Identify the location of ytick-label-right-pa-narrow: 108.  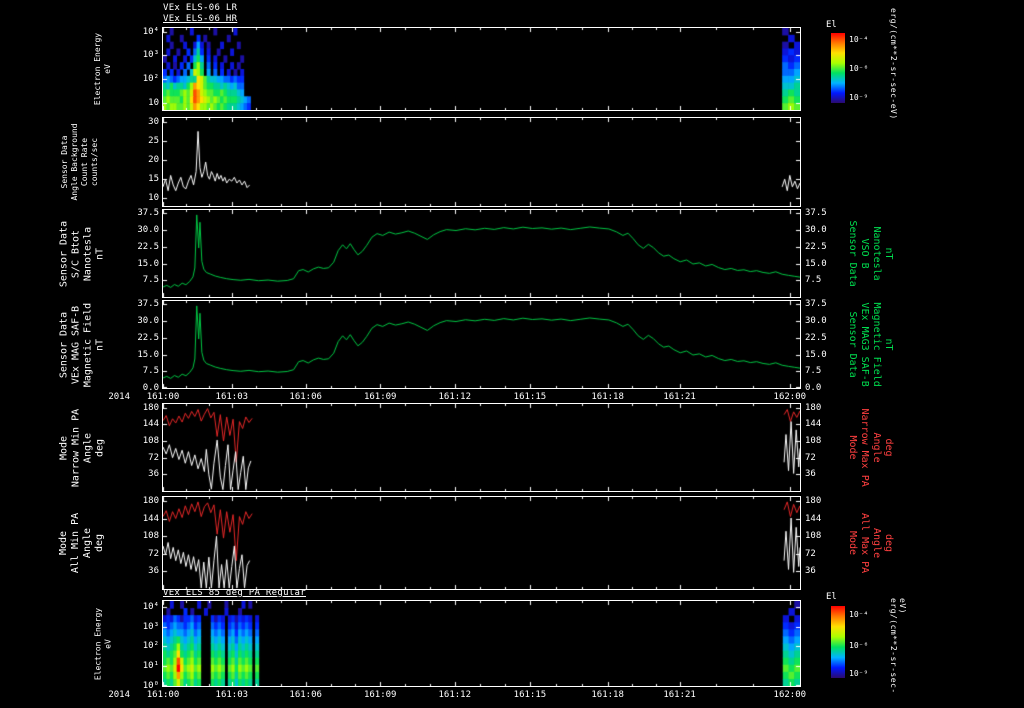
(813, 441).